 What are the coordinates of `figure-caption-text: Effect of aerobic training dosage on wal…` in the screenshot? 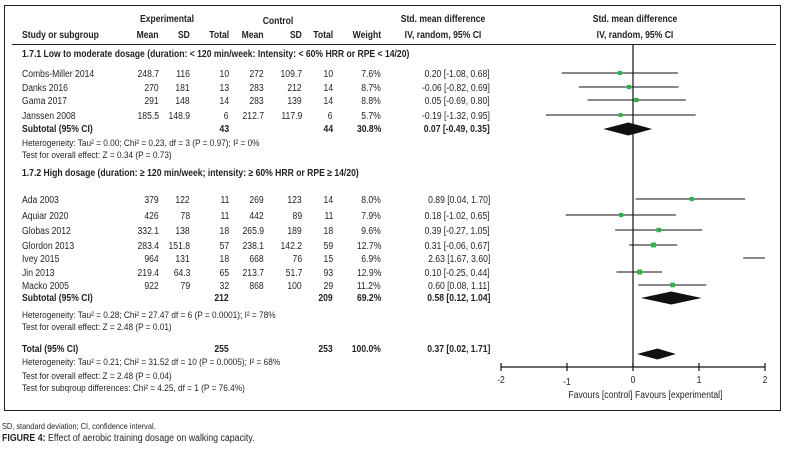 It's located at (150, 438).